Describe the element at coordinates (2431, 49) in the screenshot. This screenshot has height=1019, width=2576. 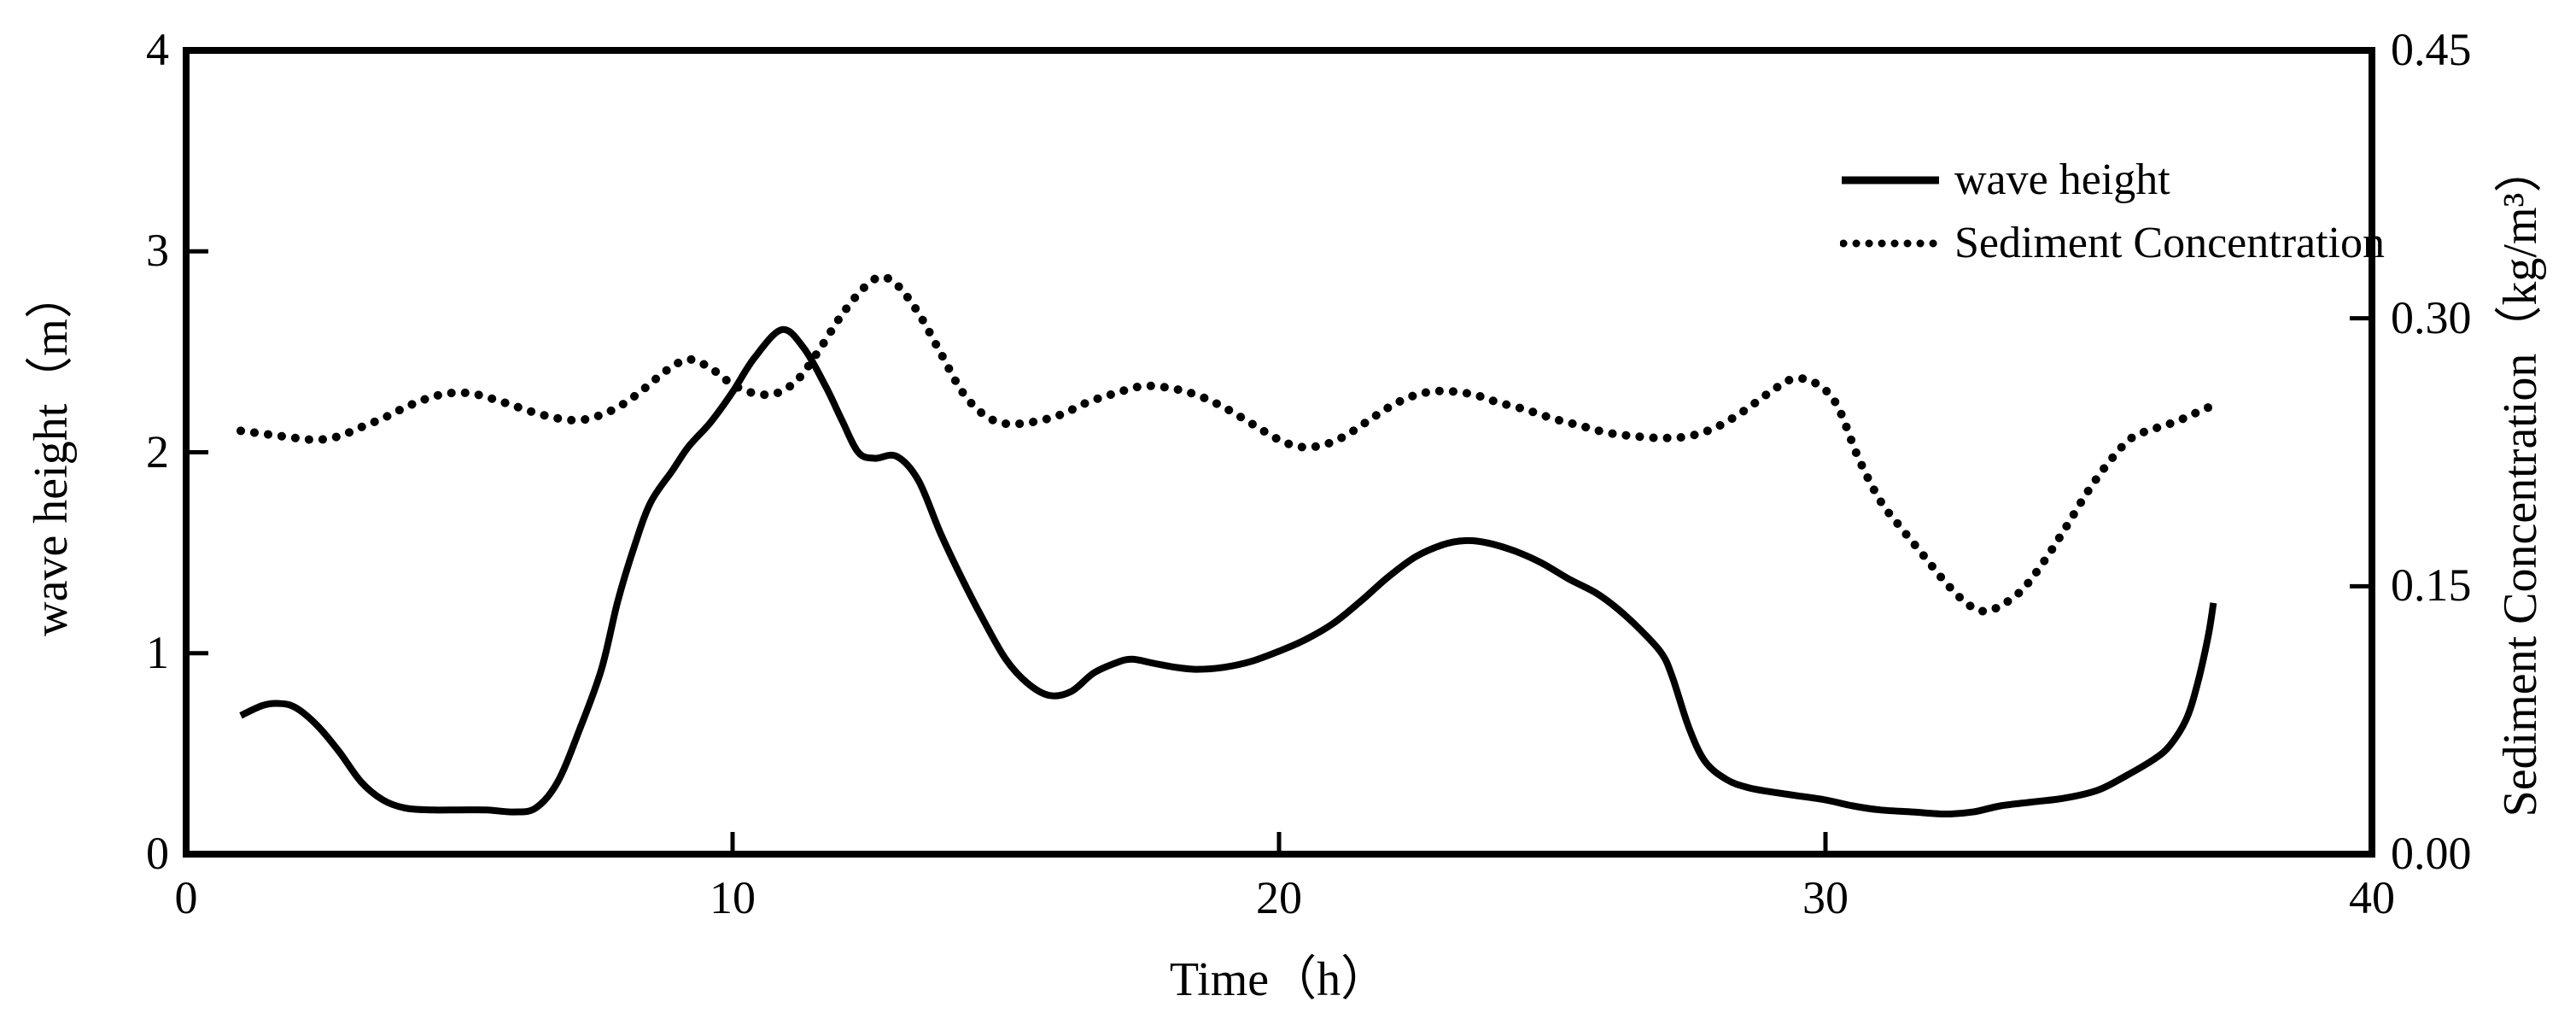
I see `y-right-tick-label: 0.45` at that location.